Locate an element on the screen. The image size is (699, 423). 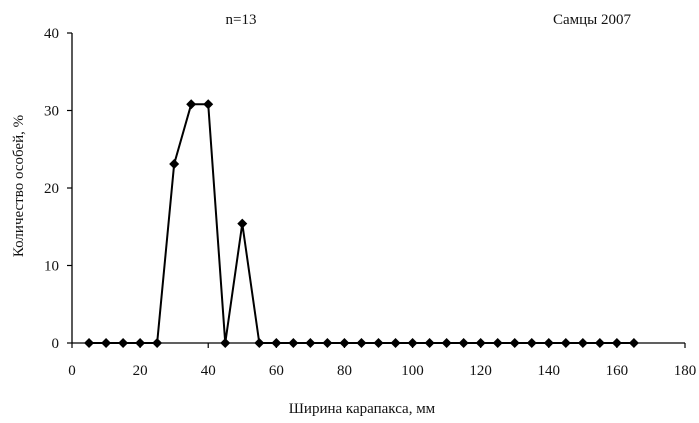
sample-size-label: n=13 is located at coordinates (241, 20).